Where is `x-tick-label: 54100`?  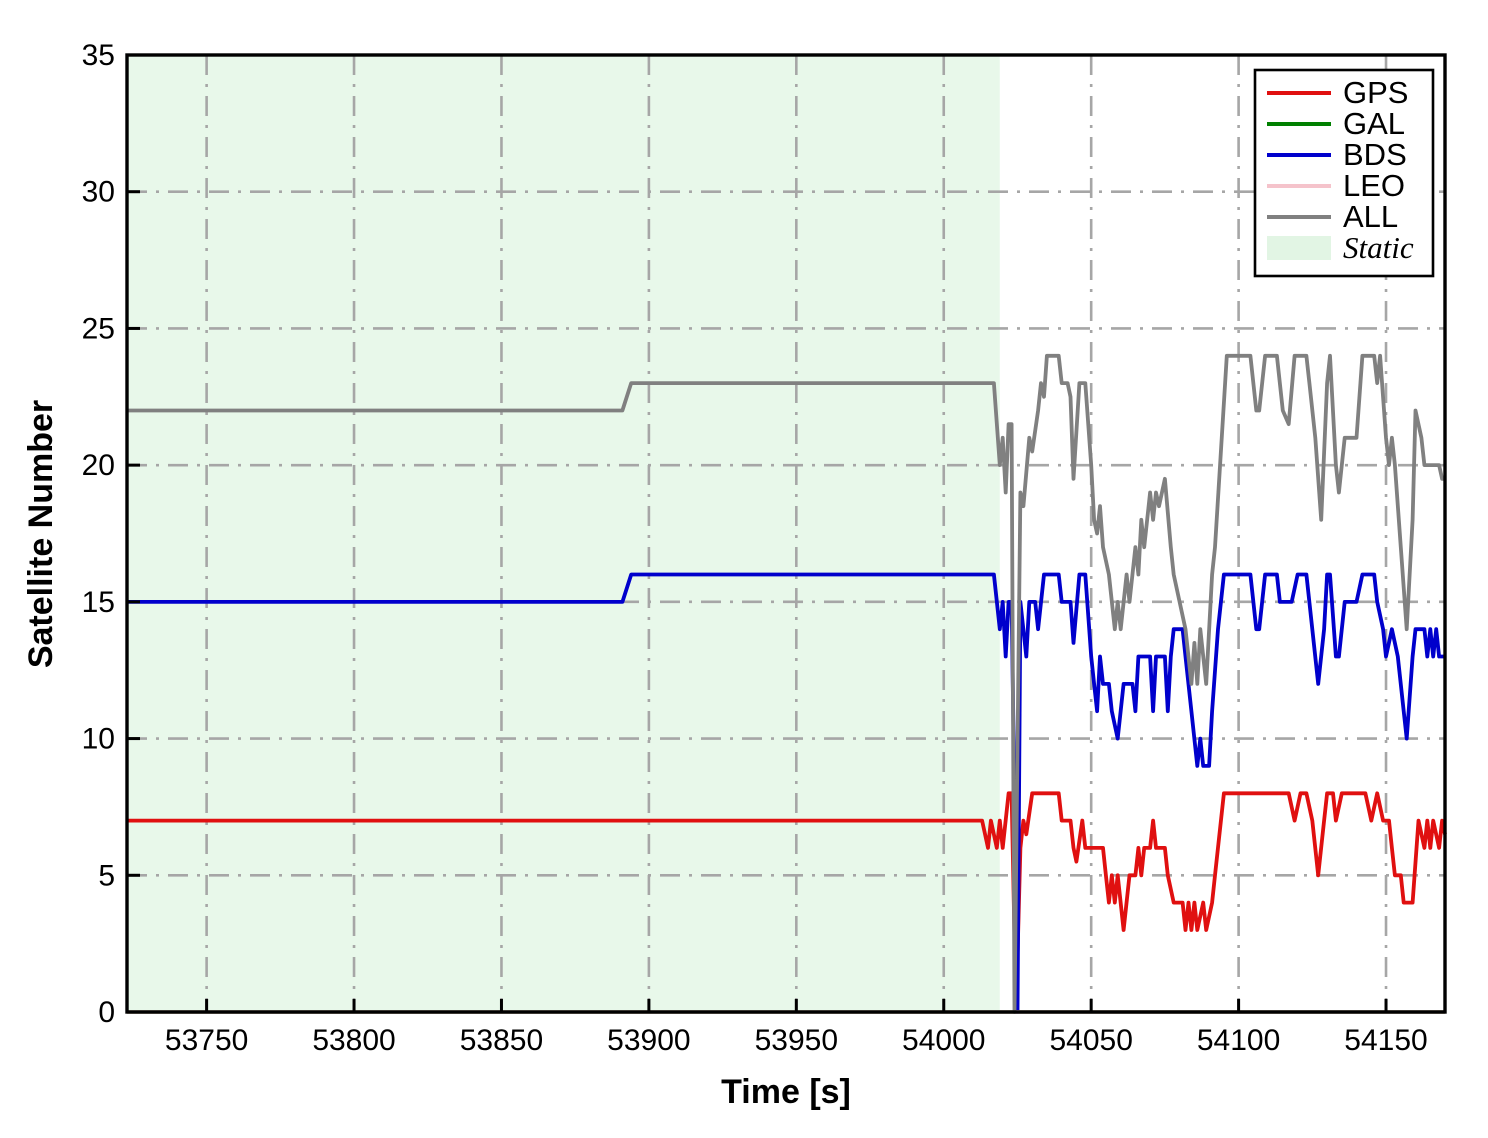 x-tick-label: 54100 is located at coordinates (1238, 1040).